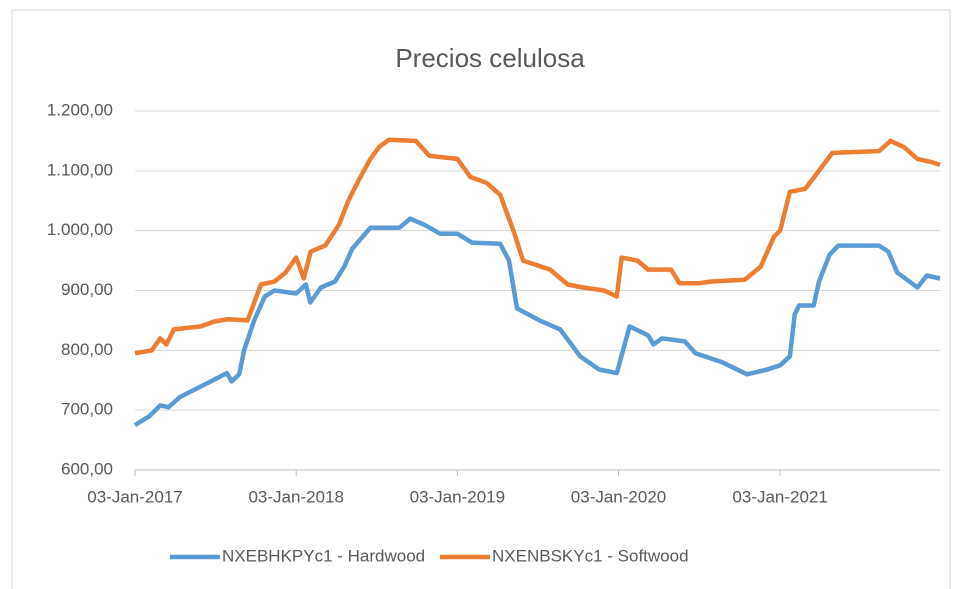 The image size is (953, 589). I want to click on y-tick-label: 600,00, so click(87, 468).